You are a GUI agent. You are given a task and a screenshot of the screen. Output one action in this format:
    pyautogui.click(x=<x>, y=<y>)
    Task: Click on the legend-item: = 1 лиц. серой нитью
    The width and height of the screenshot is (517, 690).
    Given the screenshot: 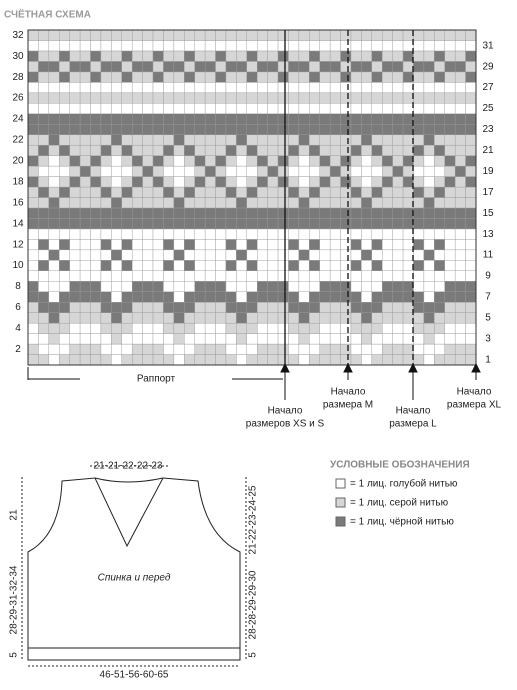 What is the action you would take?
    pyautogui.click(x=399, y=503)
    